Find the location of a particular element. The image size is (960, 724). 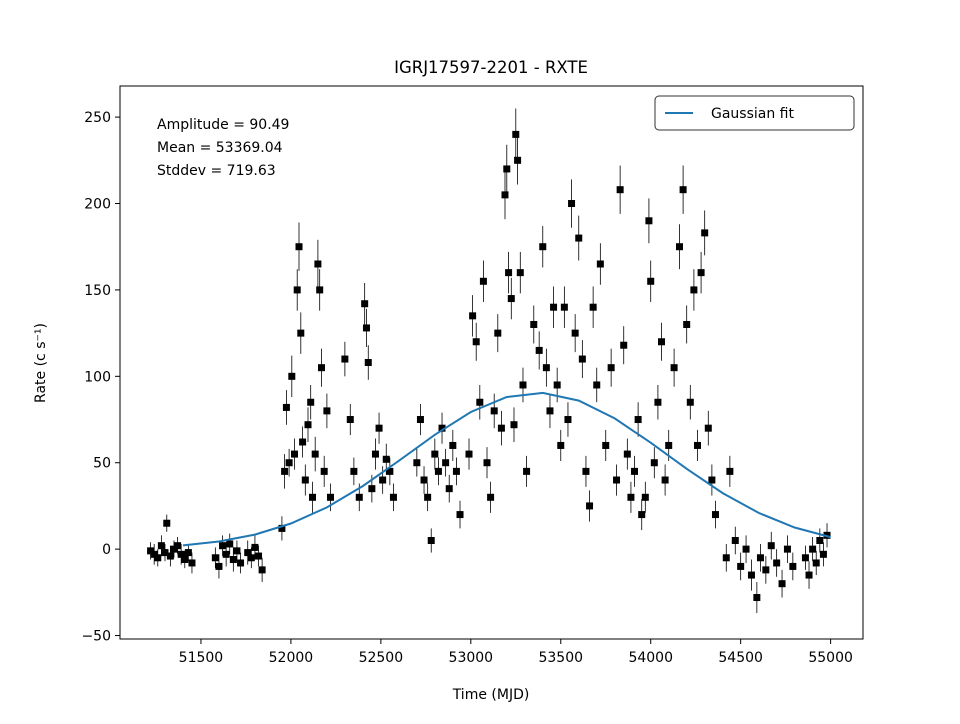

y-tick-label: 100 is located at coordinates (97, 377).